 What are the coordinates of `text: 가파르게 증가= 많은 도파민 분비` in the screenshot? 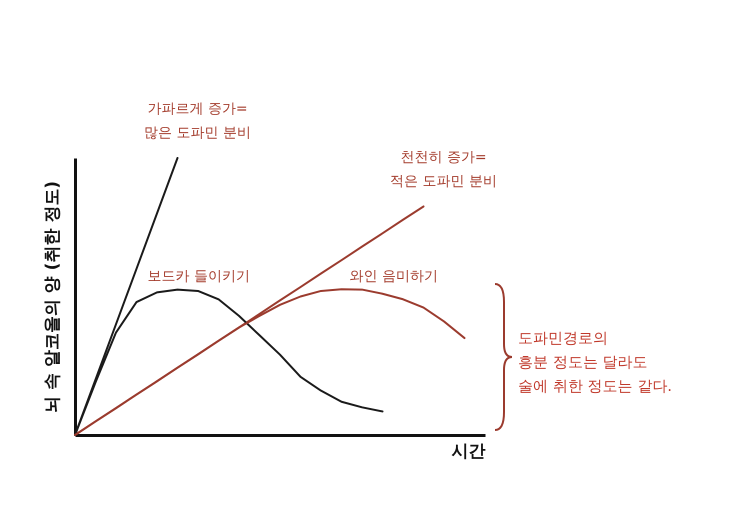 It's located at (197, 121).